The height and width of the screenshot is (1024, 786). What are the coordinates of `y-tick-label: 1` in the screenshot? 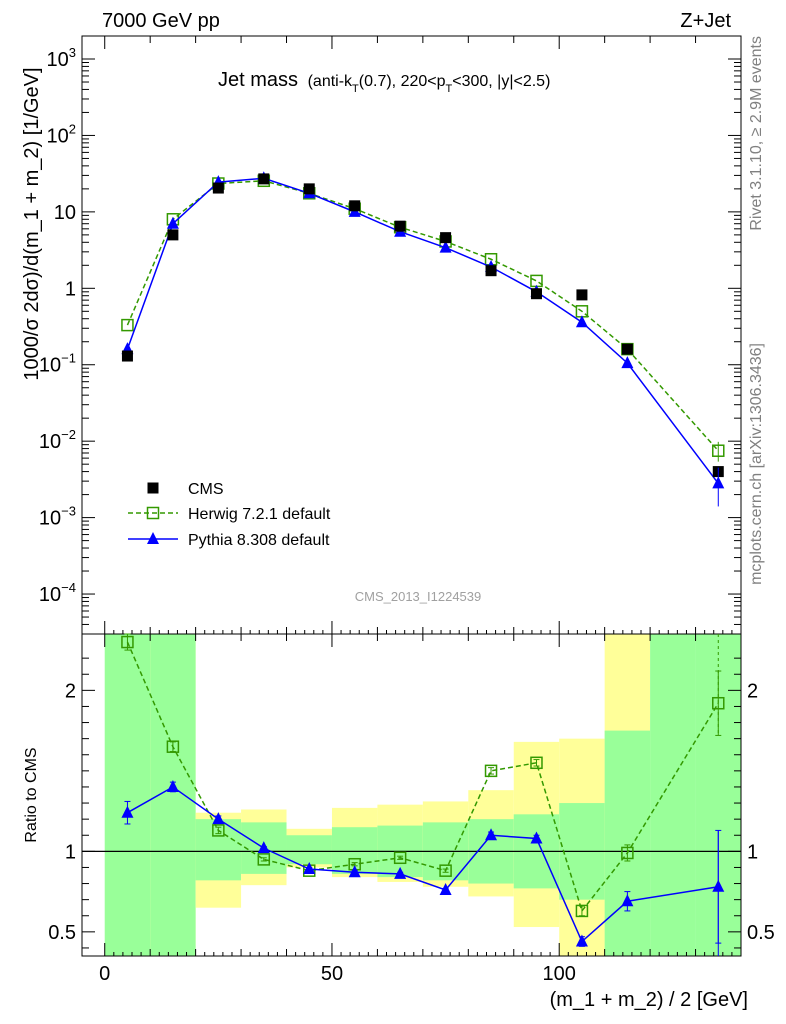 It's located at (70, 289).